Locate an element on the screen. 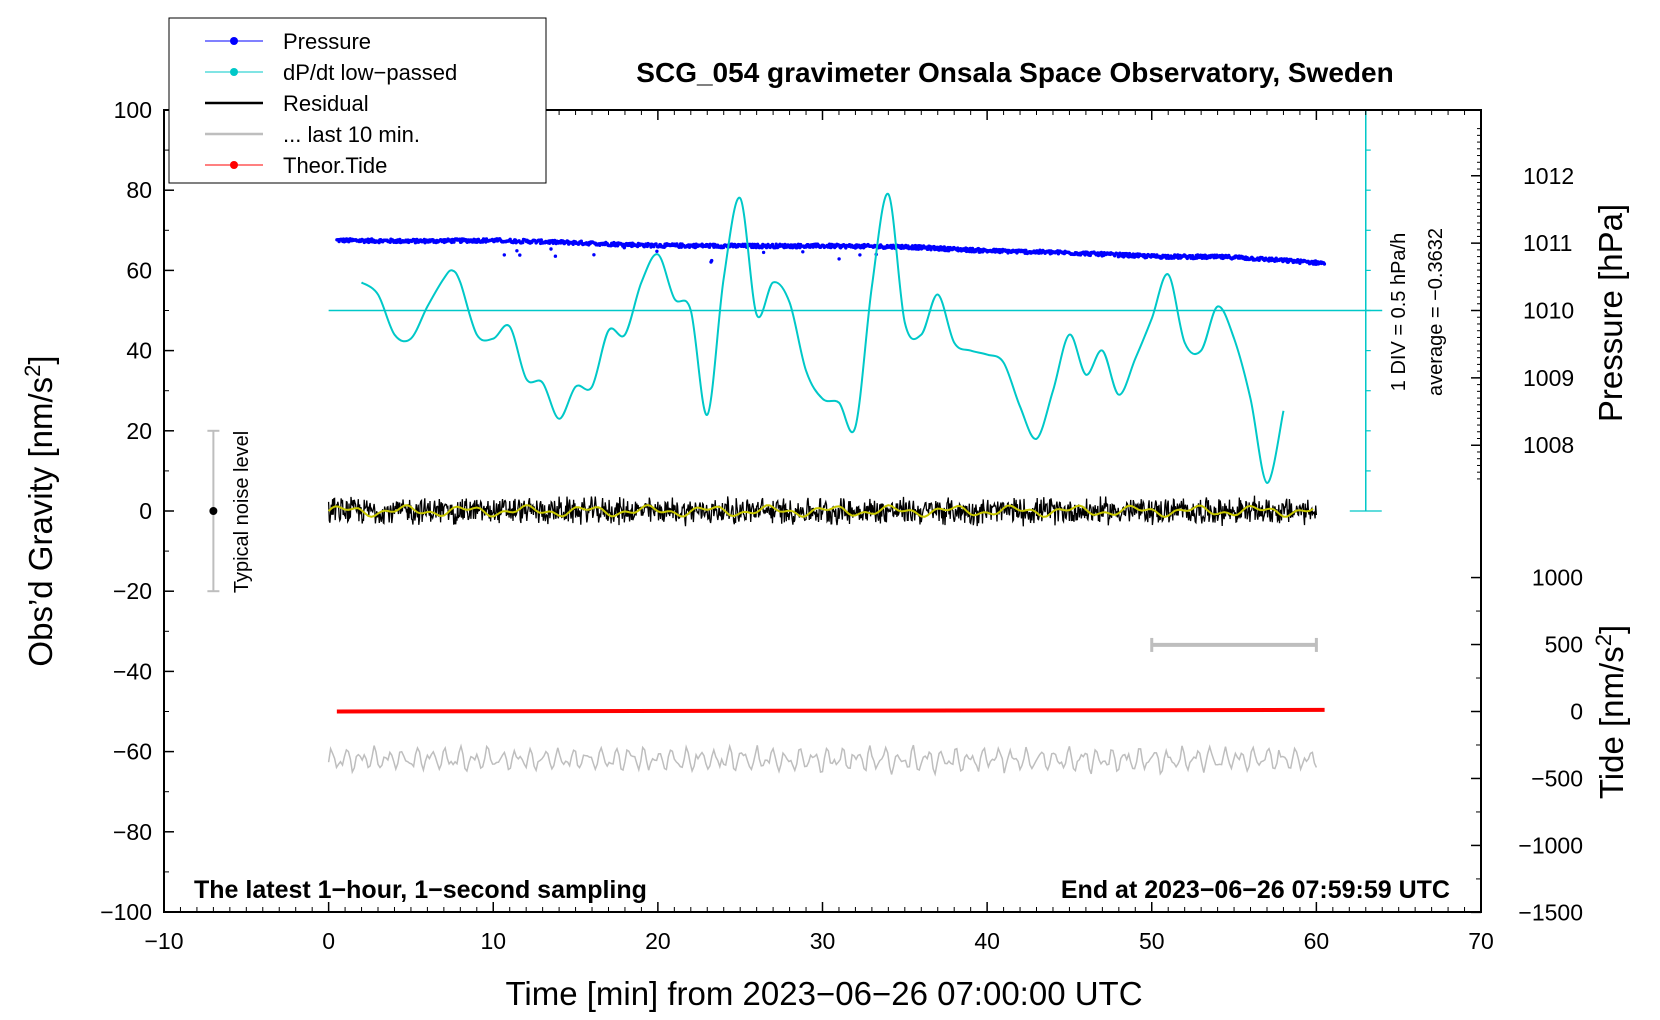  tide-tick-label: 1000 is located at coordinates (1557, 578).